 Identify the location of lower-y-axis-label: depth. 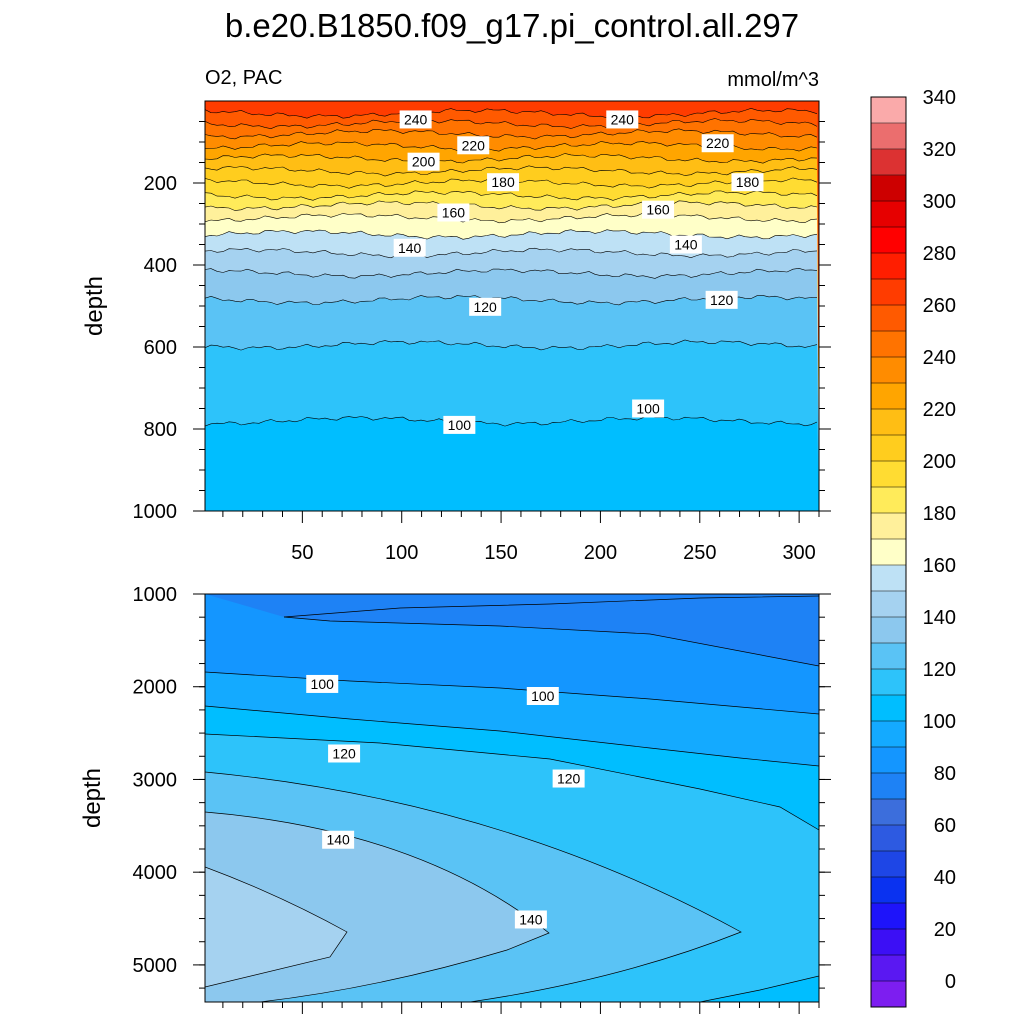
(92, 798).